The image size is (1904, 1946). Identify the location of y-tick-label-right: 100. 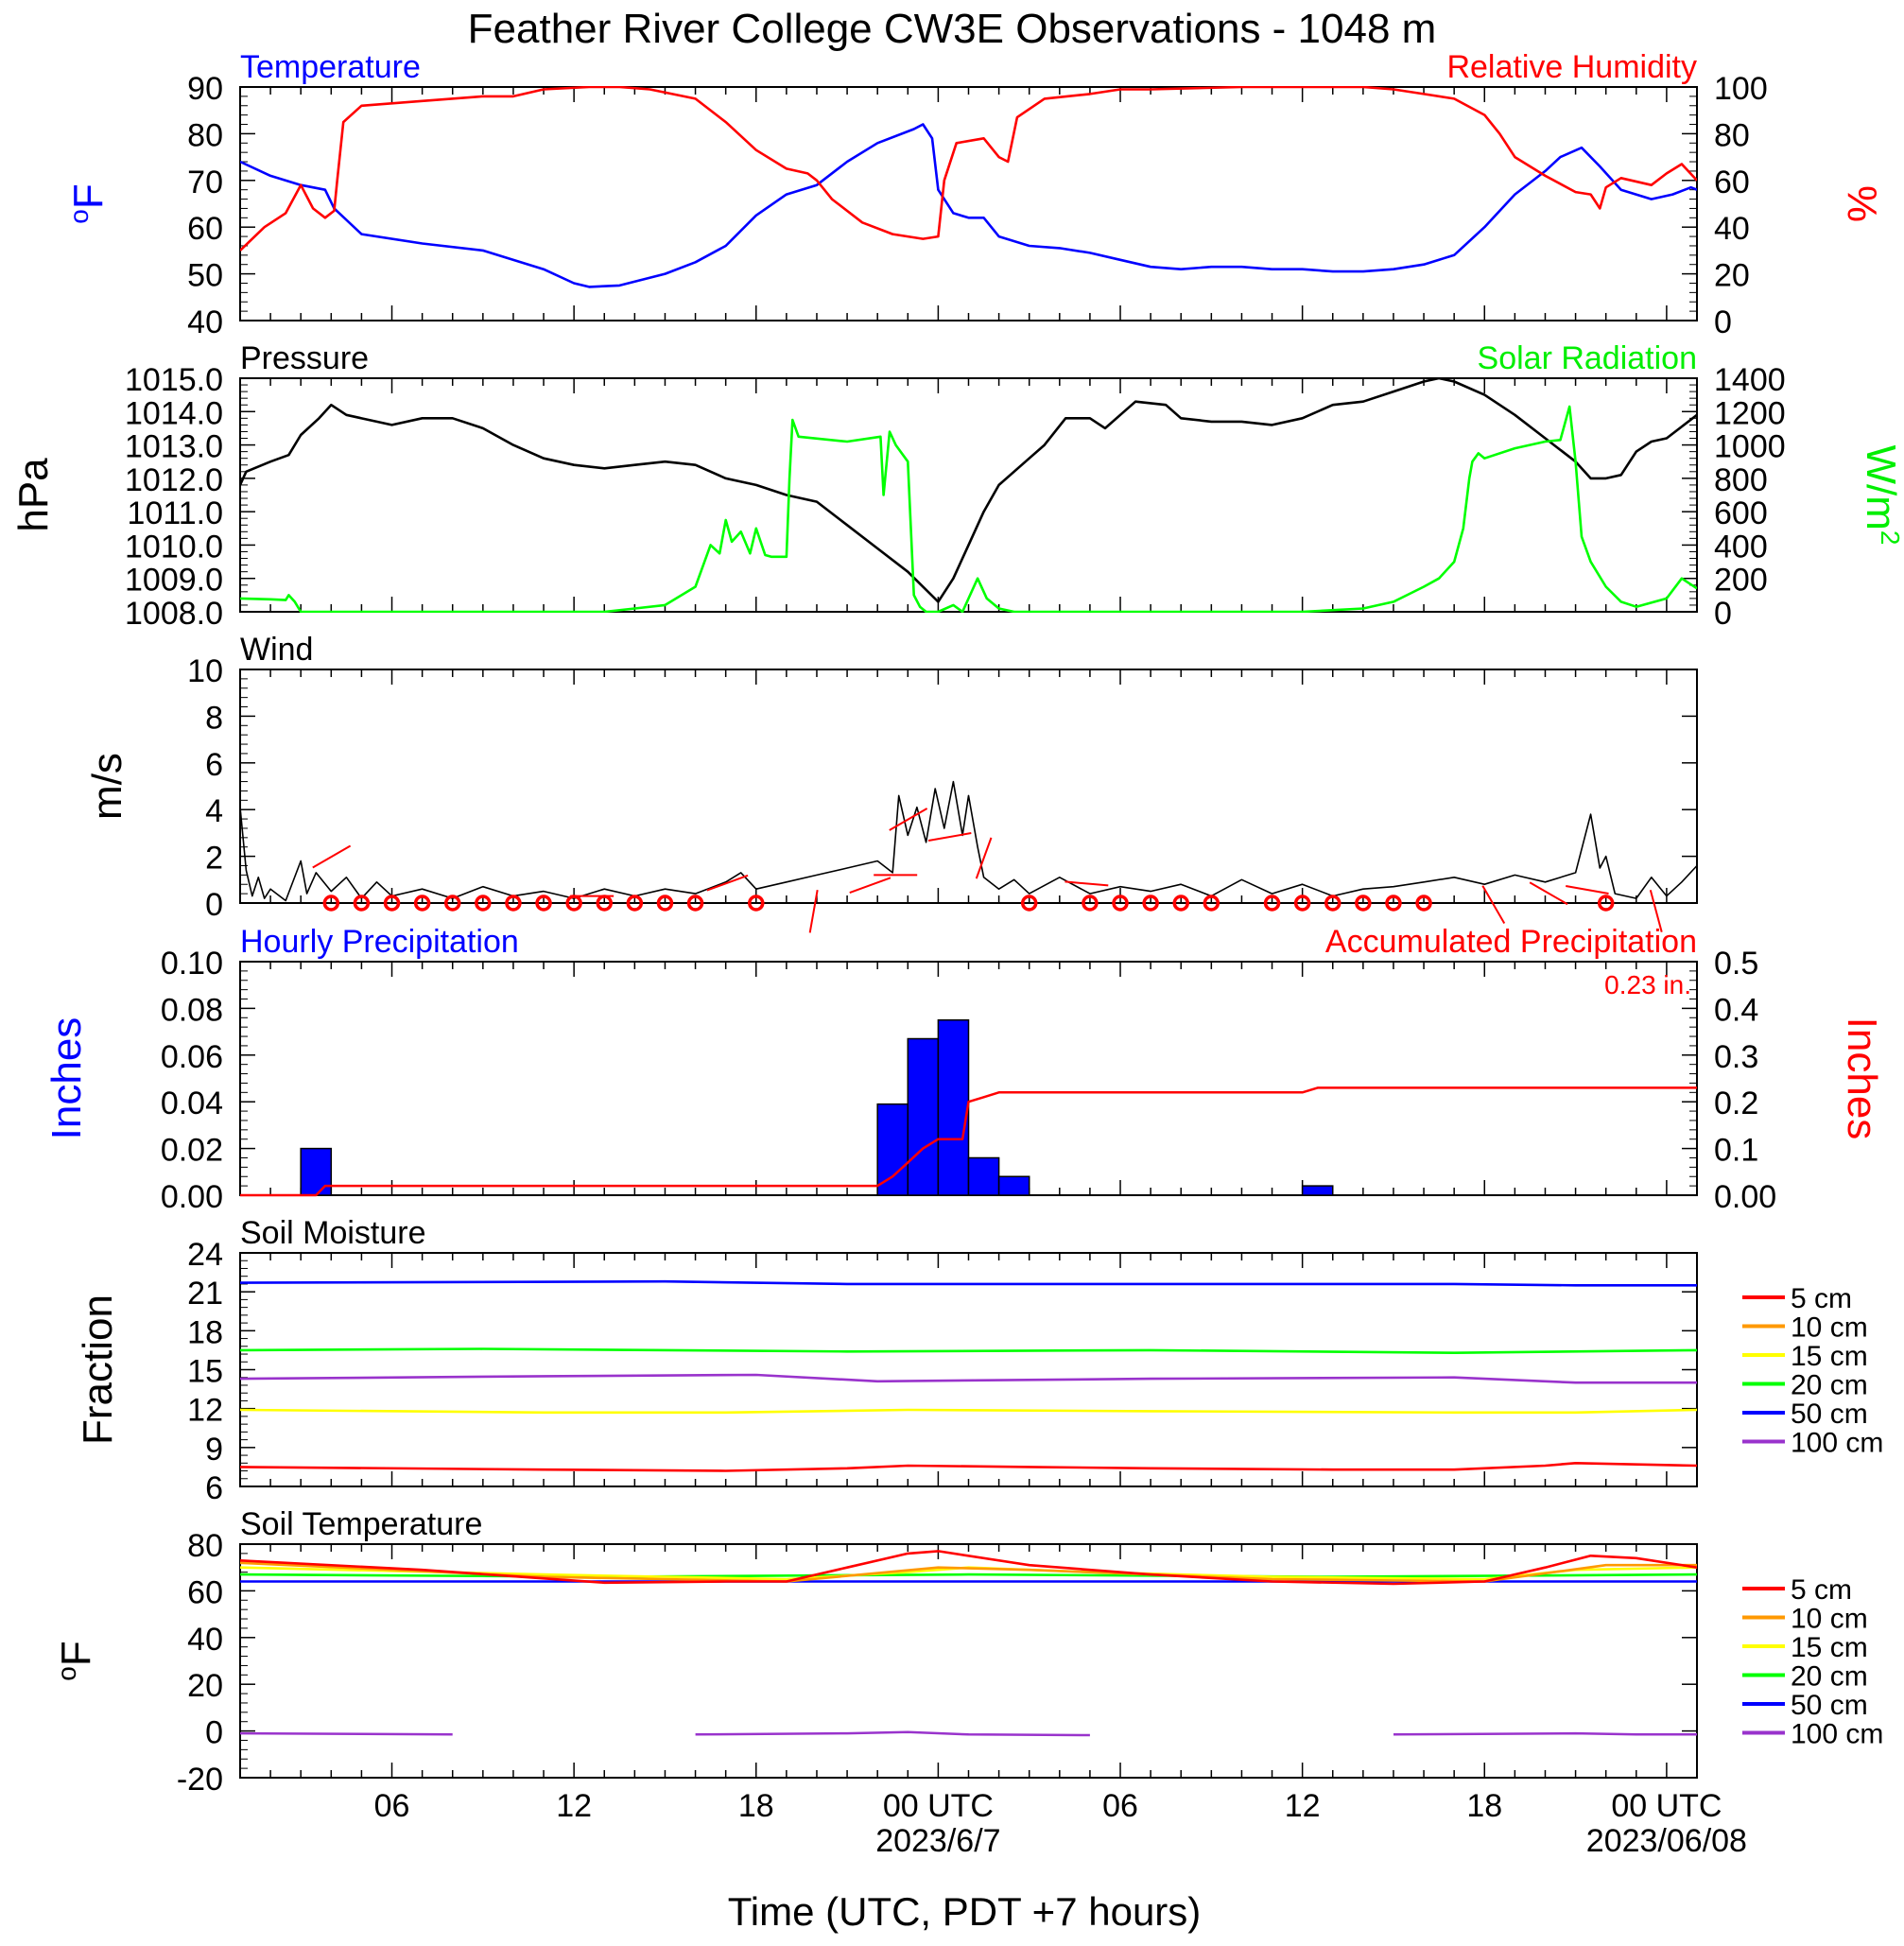
(1741, 89).